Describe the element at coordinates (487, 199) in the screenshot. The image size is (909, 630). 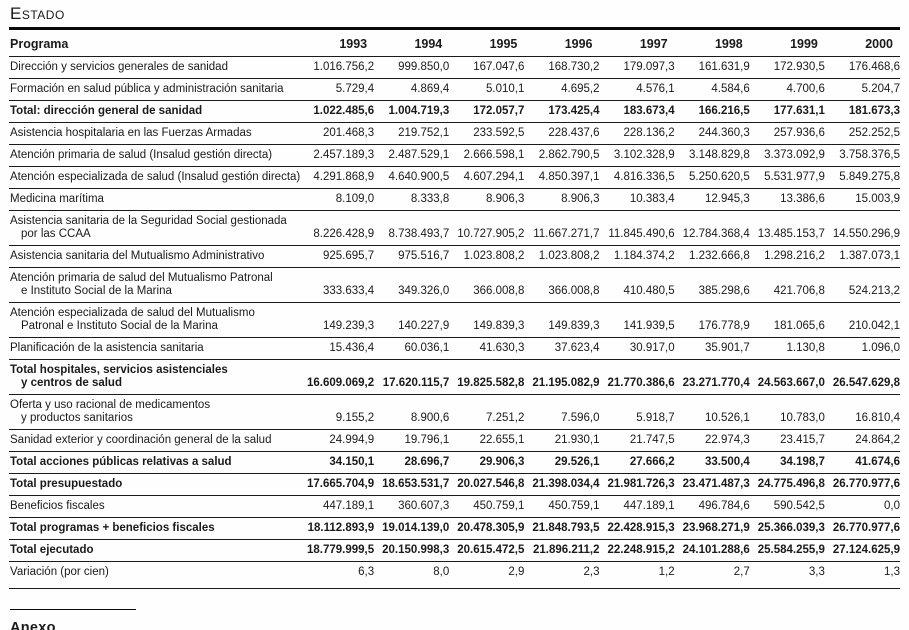
I see `cell-value: 8.906,3` at that location.